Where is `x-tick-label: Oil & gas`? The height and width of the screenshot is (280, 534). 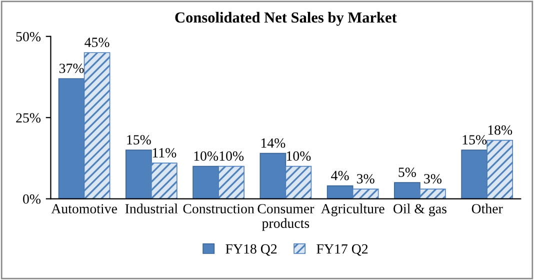 x-tick-label: Oil & gas is located at coordinates (420, 210).